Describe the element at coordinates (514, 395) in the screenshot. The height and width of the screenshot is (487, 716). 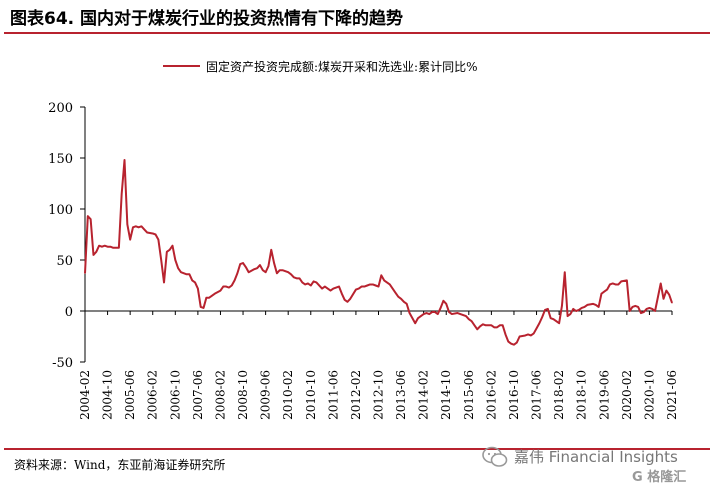
I see `x-tick-label: 2016-10` at that location.